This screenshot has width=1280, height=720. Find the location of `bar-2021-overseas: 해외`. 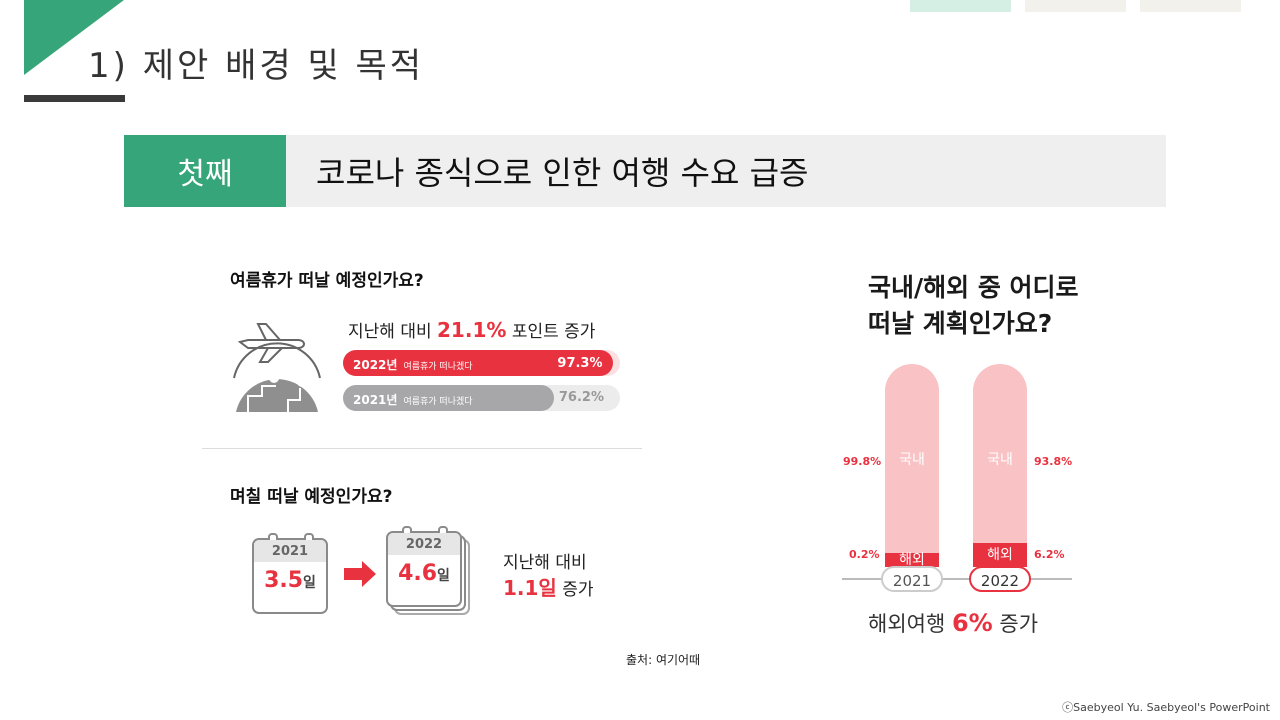

bar-2021-overseas: 해외 is located at coordinates (912, 560).